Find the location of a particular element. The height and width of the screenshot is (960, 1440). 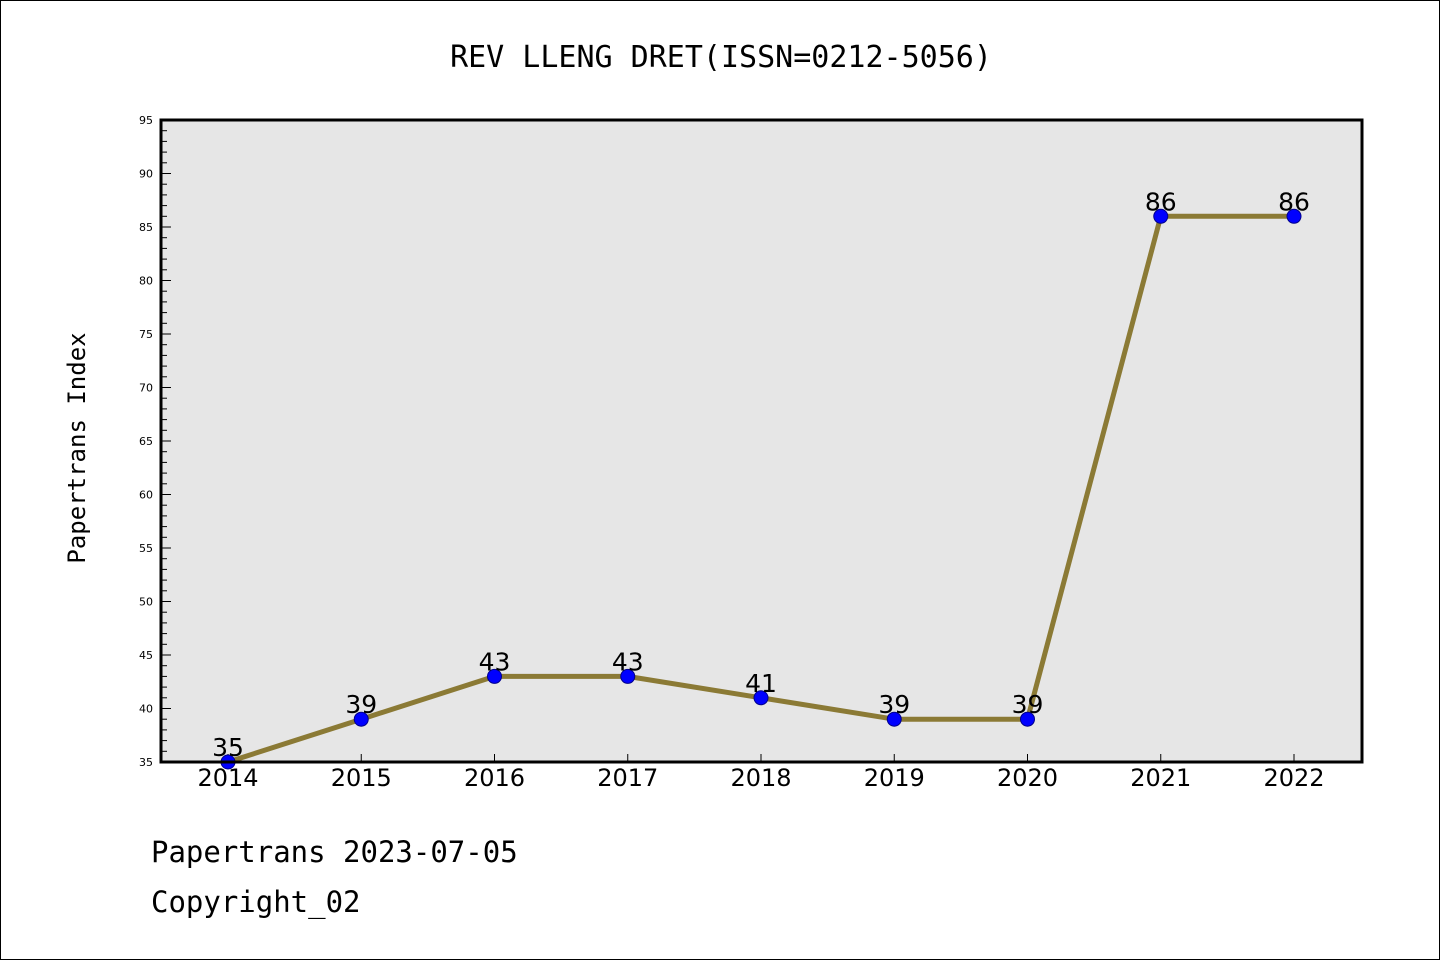

y-tick-label: 60 is located at coordinates (146, 495).